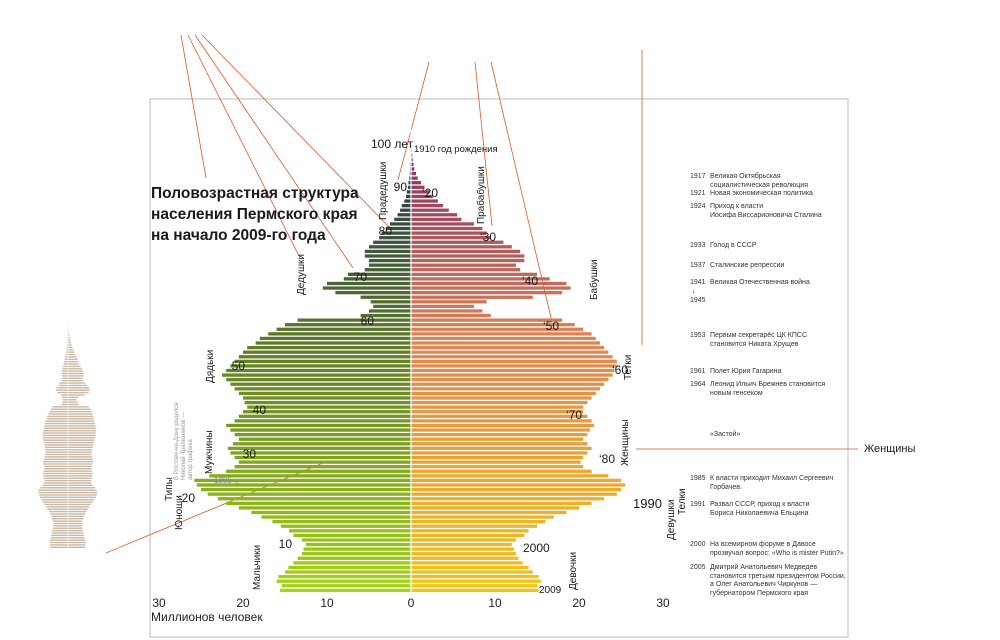 This screenshot has width=1000, height=640. Describe the element at coordinates (759, 513) in the screenshot. I see `timeline-event-text-line: Бориса Николаевича Ельцина` at that location.